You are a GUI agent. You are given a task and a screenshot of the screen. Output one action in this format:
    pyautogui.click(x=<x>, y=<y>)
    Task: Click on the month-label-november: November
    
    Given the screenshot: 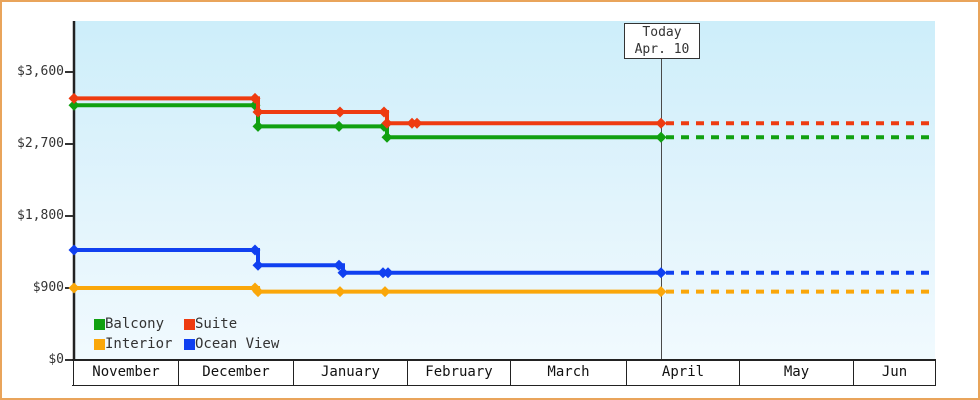 What is the action you would take?
    pyautogui.click(x=125, y=373)
    